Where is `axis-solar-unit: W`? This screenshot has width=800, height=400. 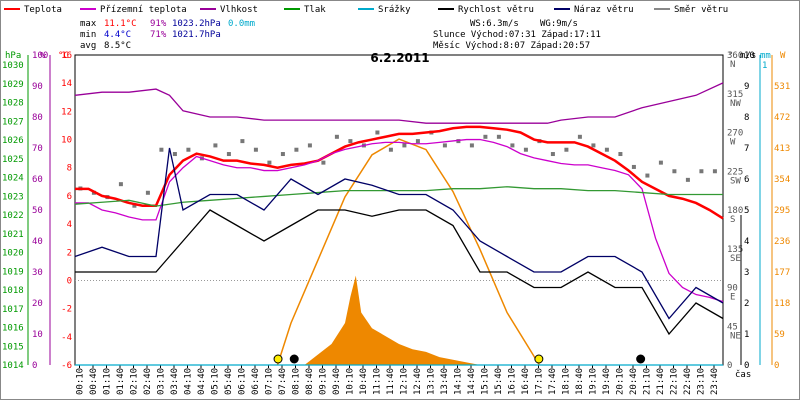 axis-solar-unit: W is located at coordinates (783, 56).